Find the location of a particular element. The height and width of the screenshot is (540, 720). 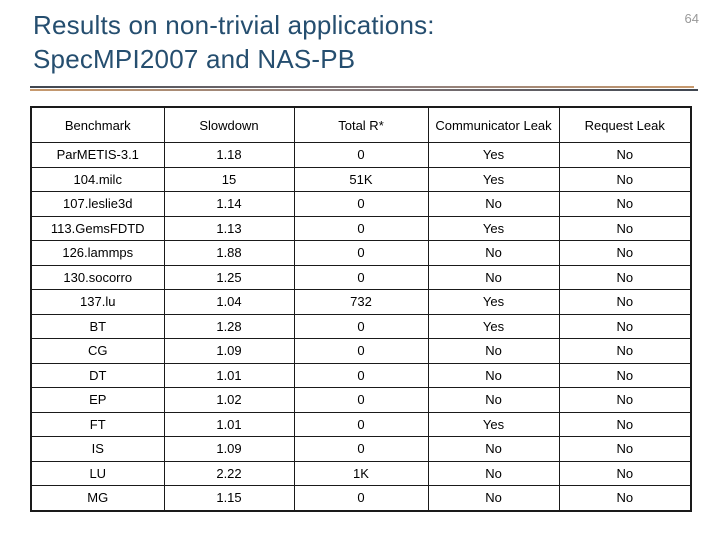

value-cell: 1K is located at coordinates (361, 473).